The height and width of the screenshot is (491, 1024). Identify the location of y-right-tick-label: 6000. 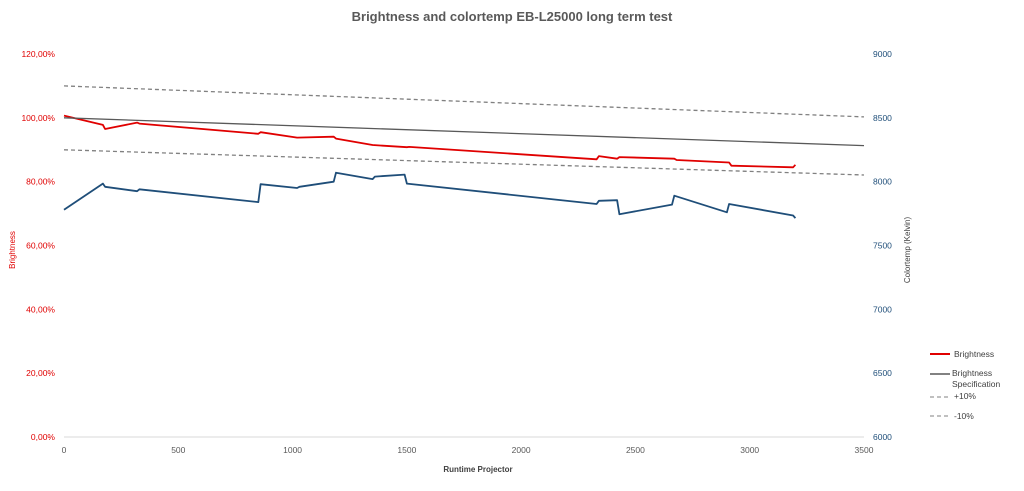
(882, 437).